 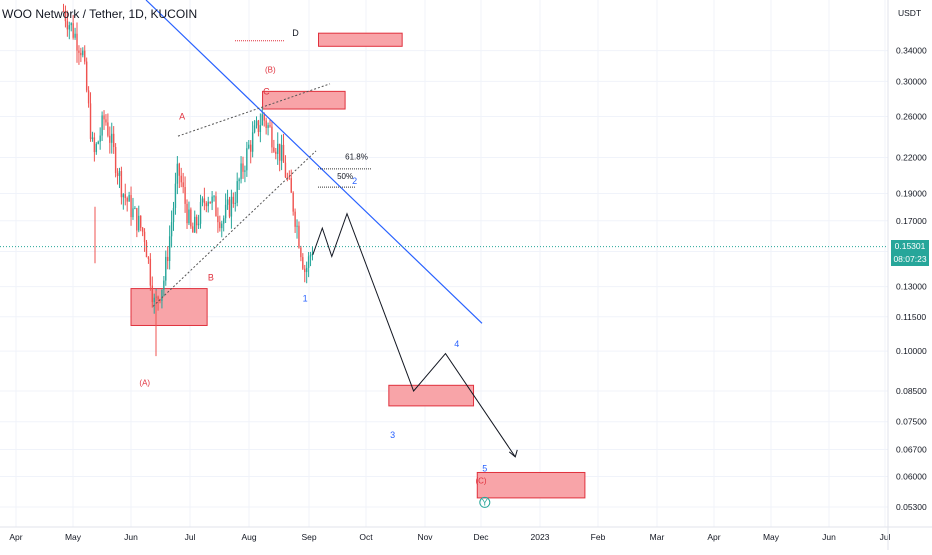 I want to click on wave-label: D, so click(x=295, y=33).